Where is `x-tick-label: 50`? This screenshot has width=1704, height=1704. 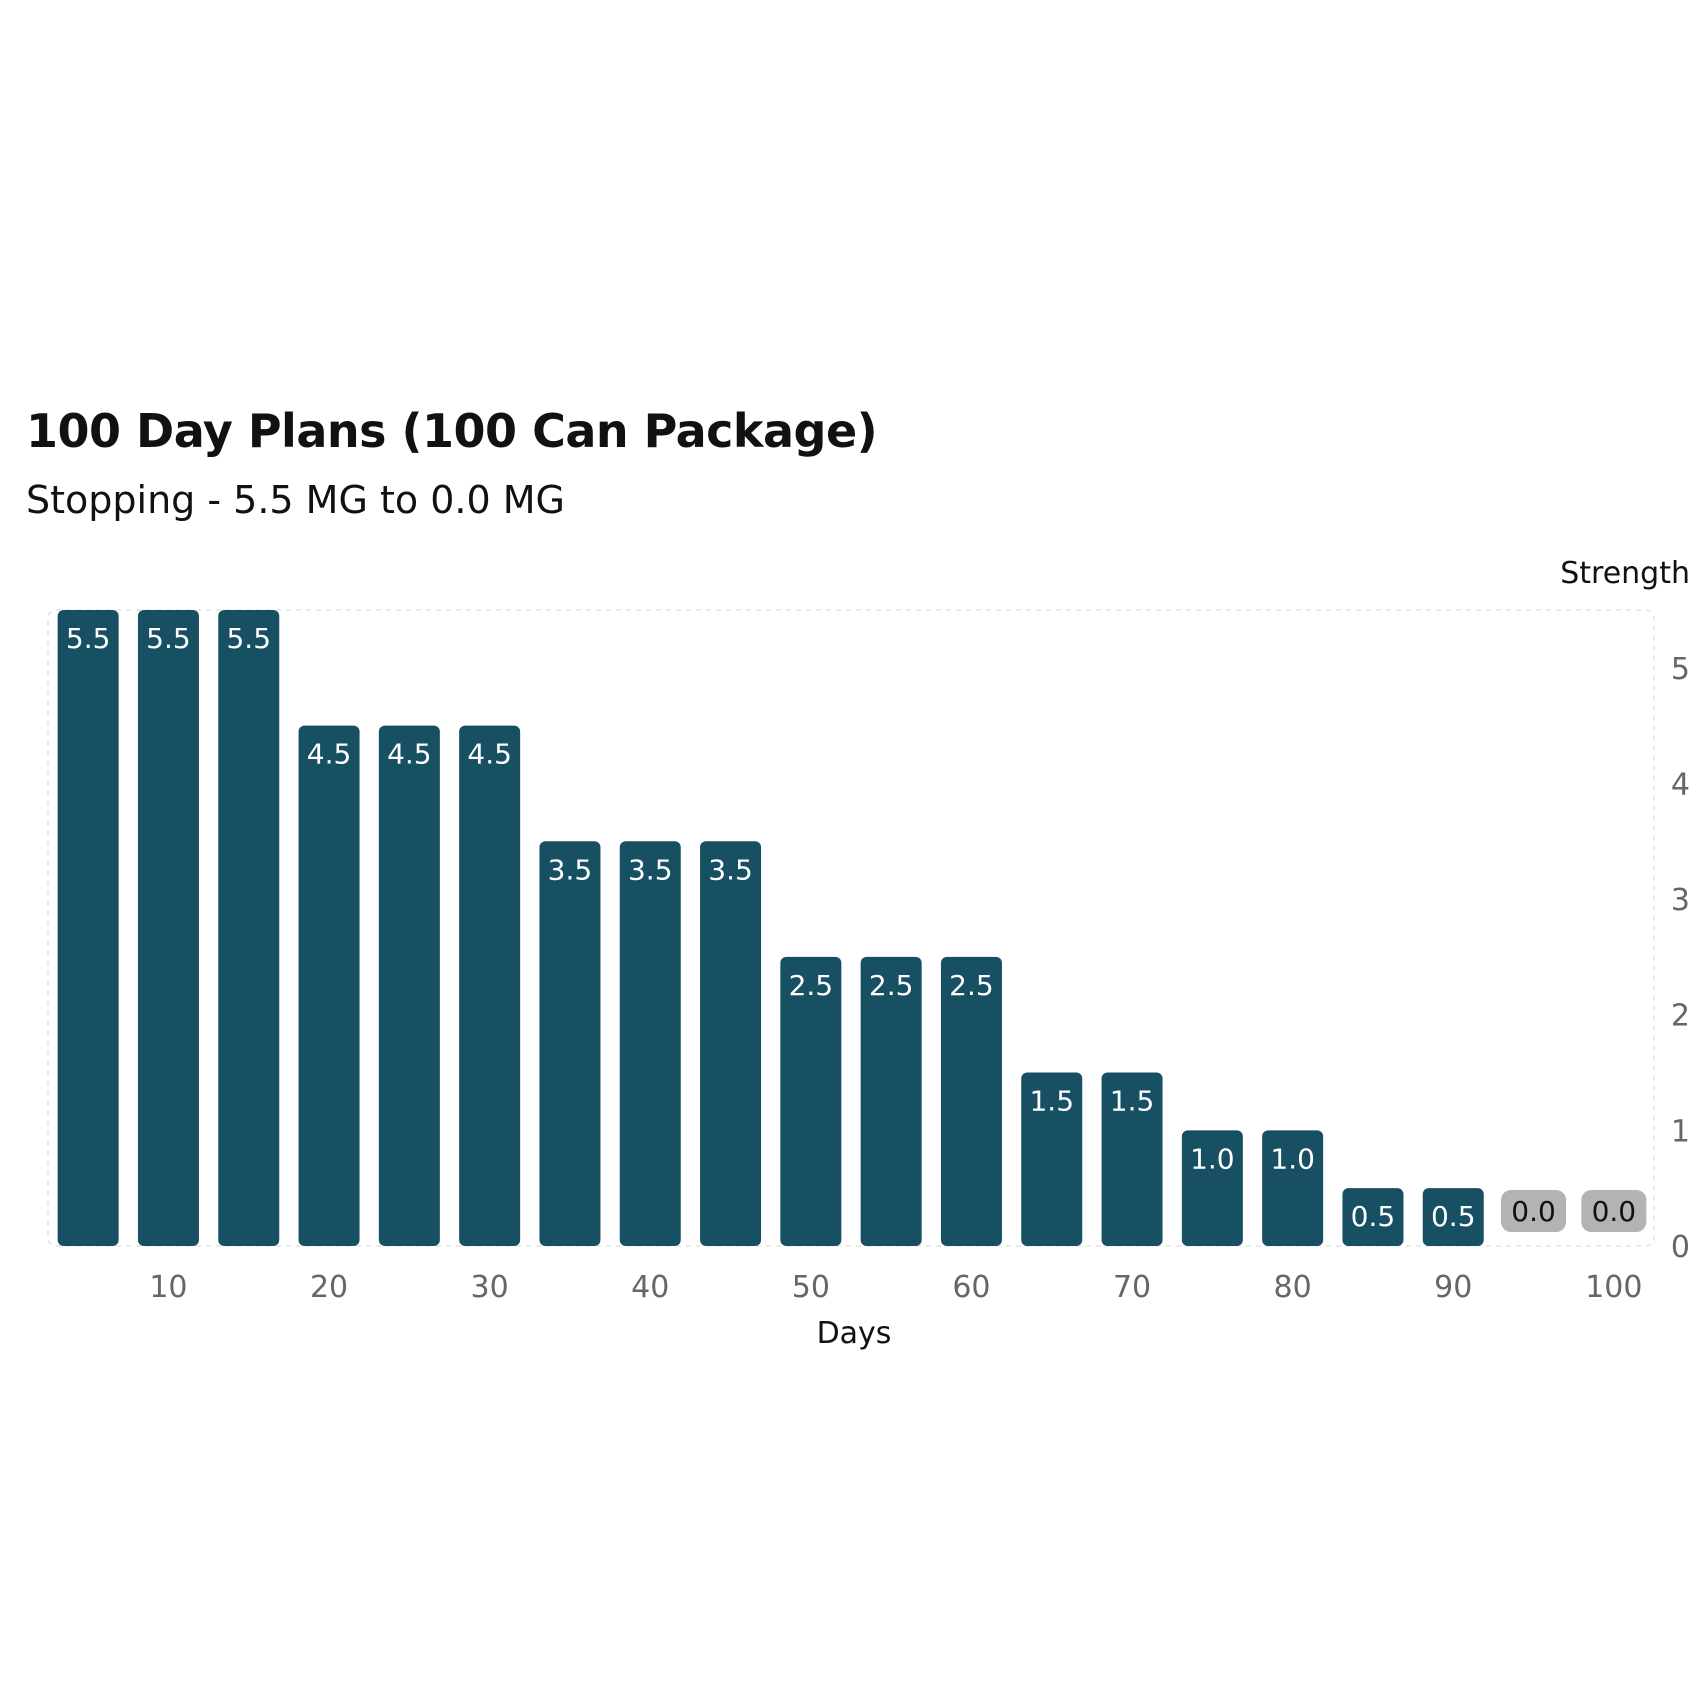 x-tick-label: 50 is located at coordinates (811, 1287).